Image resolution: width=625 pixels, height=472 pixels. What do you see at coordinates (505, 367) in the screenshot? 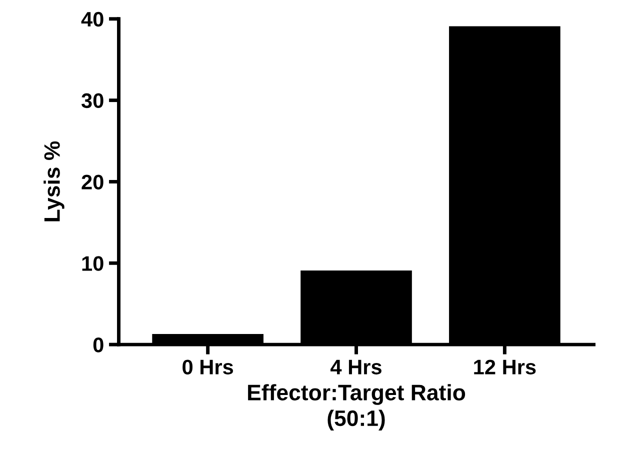
I see `x-tick-label: 12 Hrs` at bounding box center [505, 367].